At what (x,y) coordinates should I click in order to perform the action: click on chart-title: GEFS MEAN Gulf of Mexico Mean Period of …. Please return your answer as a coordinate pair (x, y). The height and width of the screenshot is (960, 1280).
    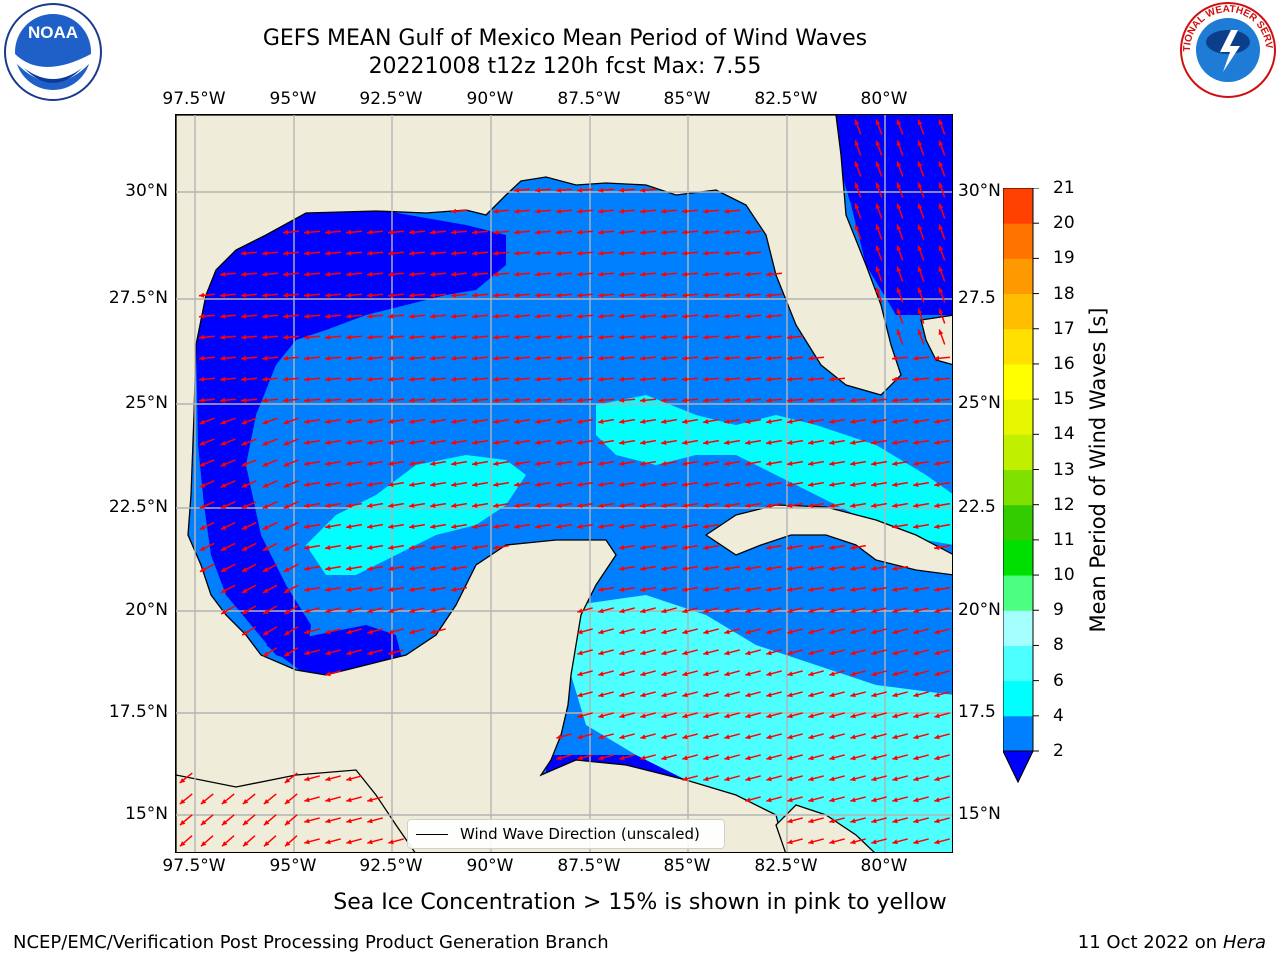
    Looking at the image, I should click on (565, 38).